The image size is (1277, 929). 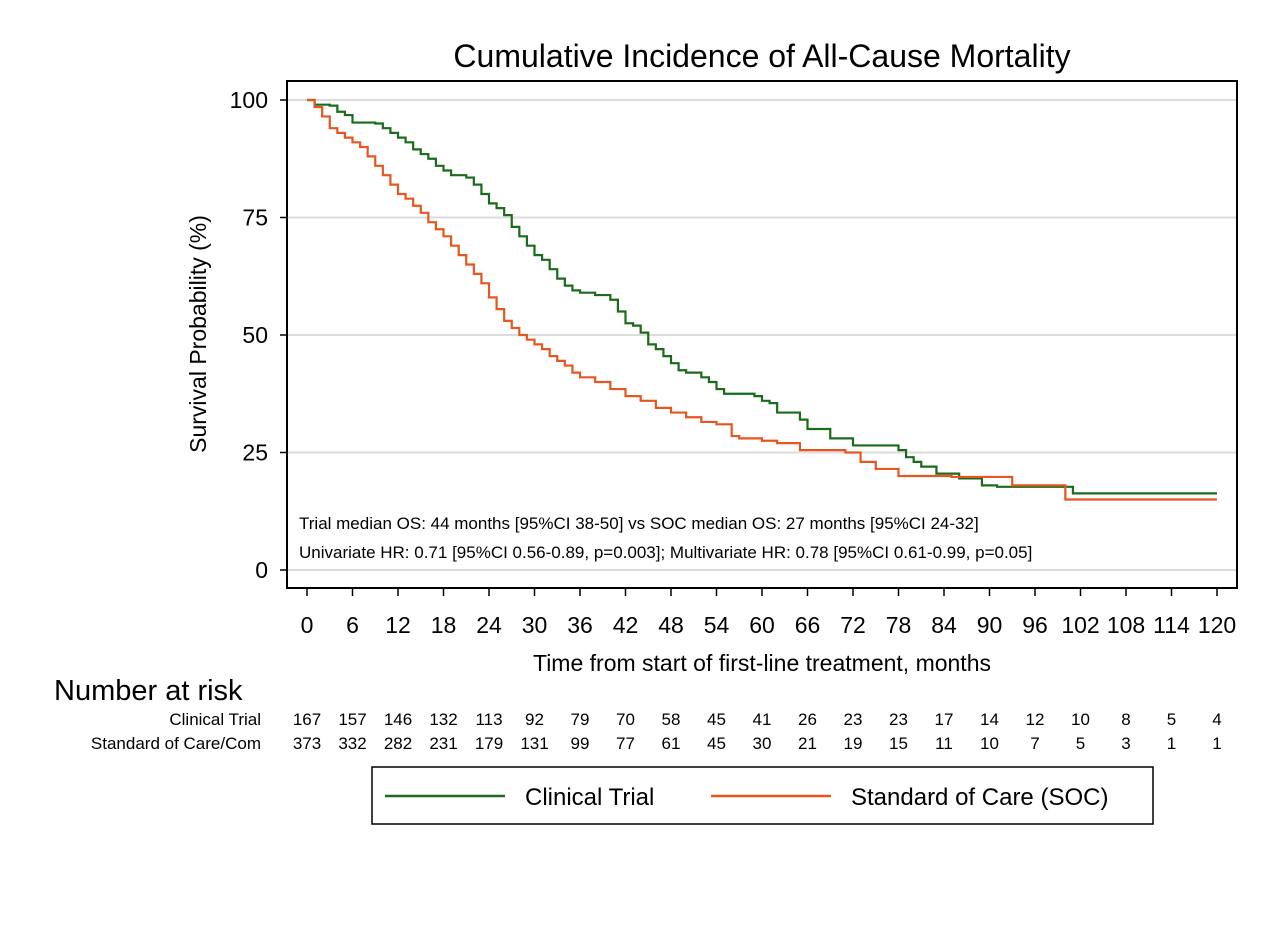 What do you see at coordinates (898, 743) in the screenshot?
I see `risk-value: 15` at bounding box center [898, 743].